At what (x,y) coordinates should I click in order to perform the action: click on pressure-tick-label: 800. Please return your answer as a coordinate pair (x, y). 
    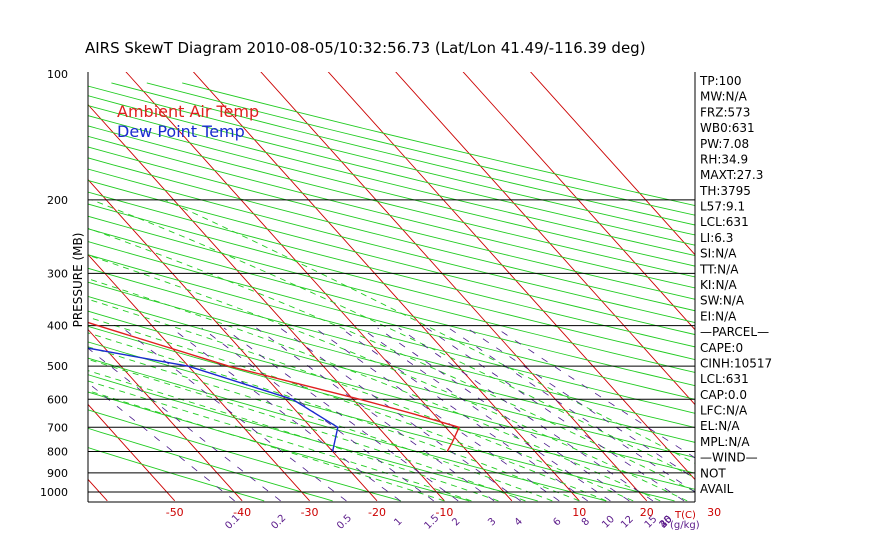
    Looking at the image, I should click on (57, 451).